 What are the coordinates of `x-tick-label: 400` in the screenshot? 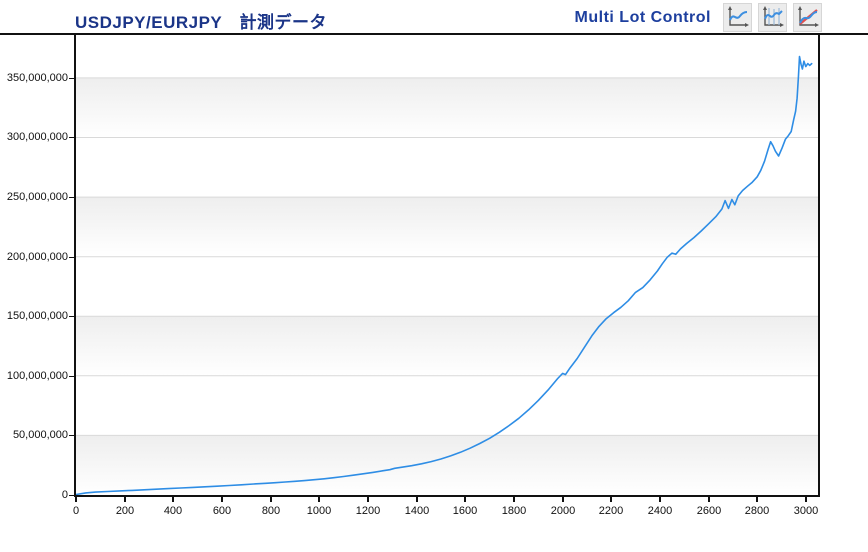 It's located at (173, 511).